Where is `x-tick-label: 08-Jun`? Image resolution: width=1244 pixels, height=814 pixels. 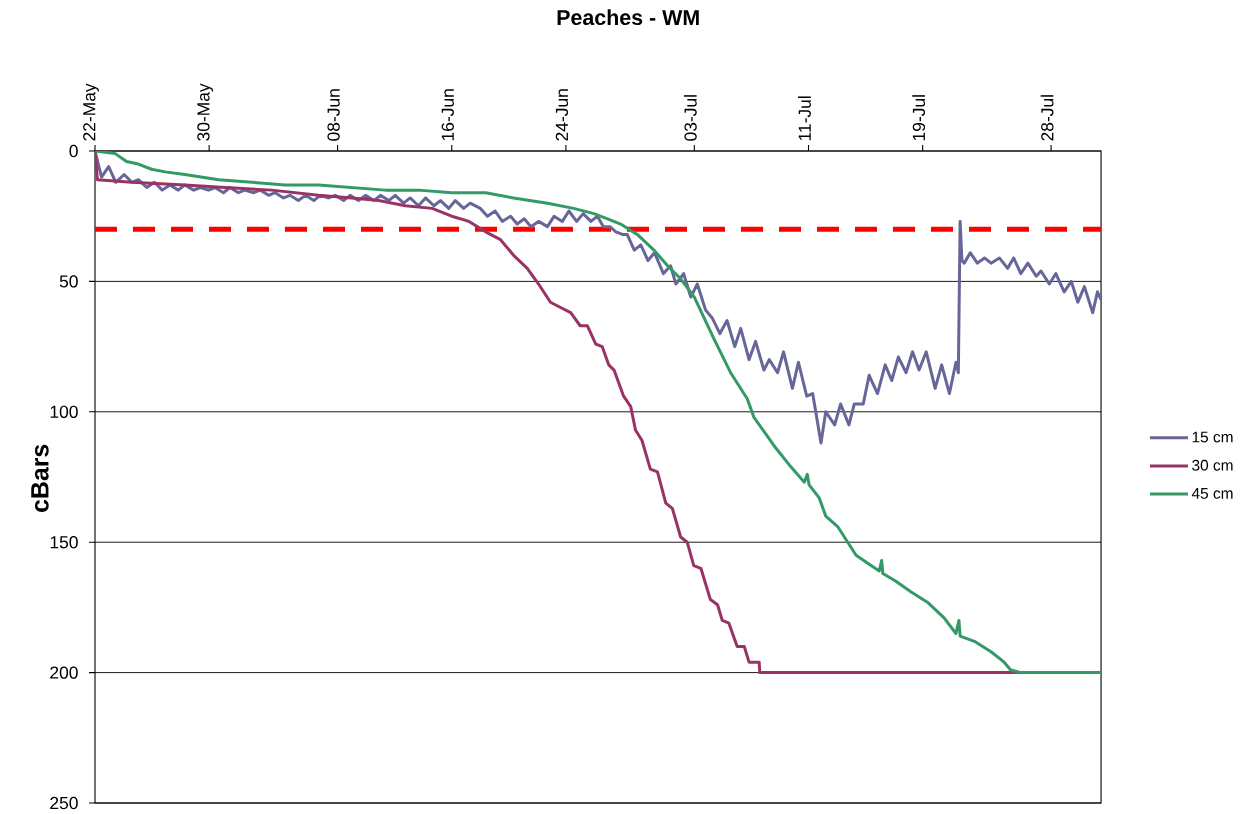 x-tick-label: 08-Jun is located at coordinates (333, 115).